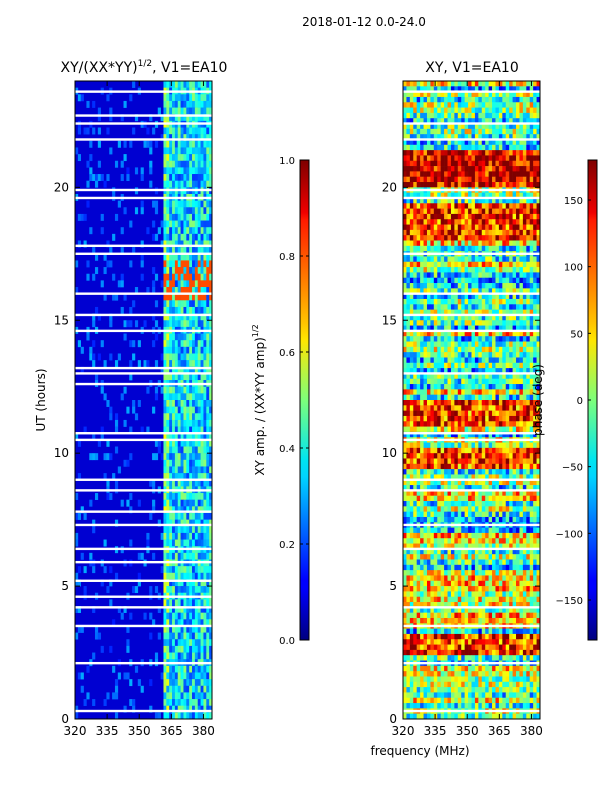 The width and height of the screenshot is (600, 800). I want to click on left-colorbar-gradient, so click(304, 400).